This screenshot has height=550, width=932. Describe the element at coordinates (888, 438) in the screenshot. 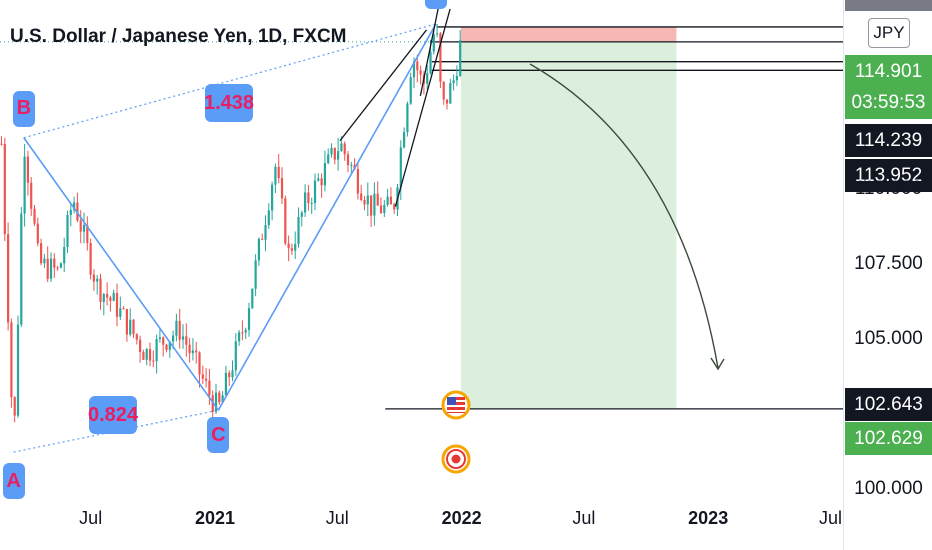

I see `target-label-2: 102.629` at that location.